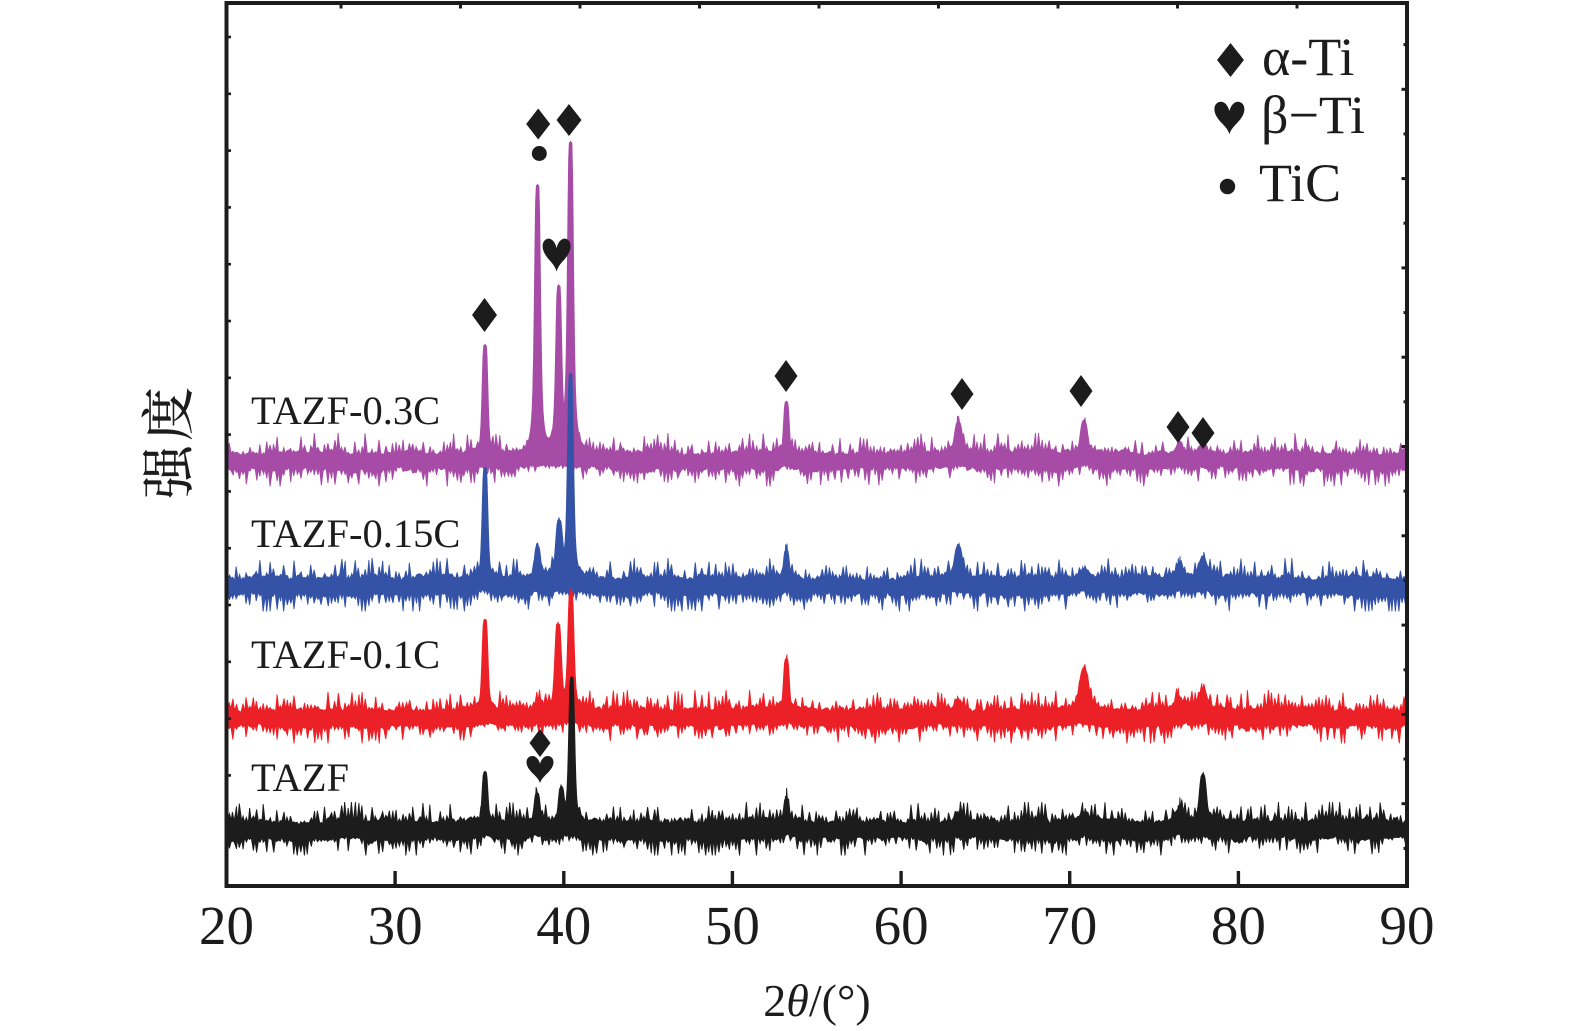 The image size is (1575, 1031). I want to click on svg-text: β−Ti, so click(1313, 115).